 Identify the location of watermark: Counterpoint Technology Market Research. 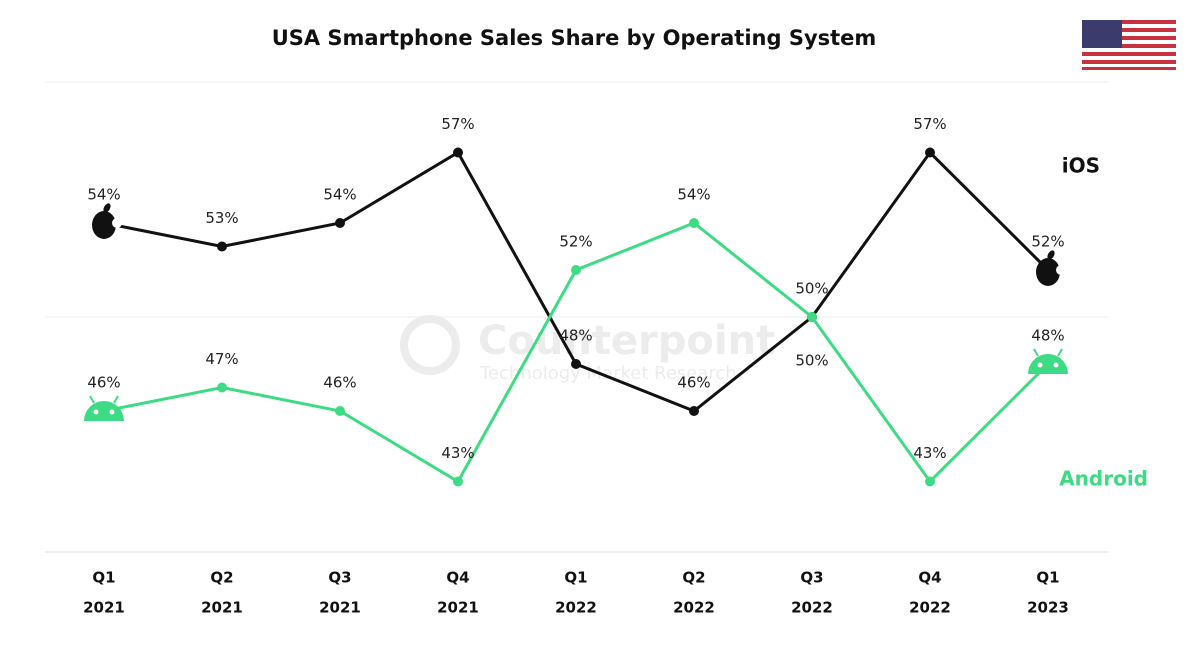
(587, 349).